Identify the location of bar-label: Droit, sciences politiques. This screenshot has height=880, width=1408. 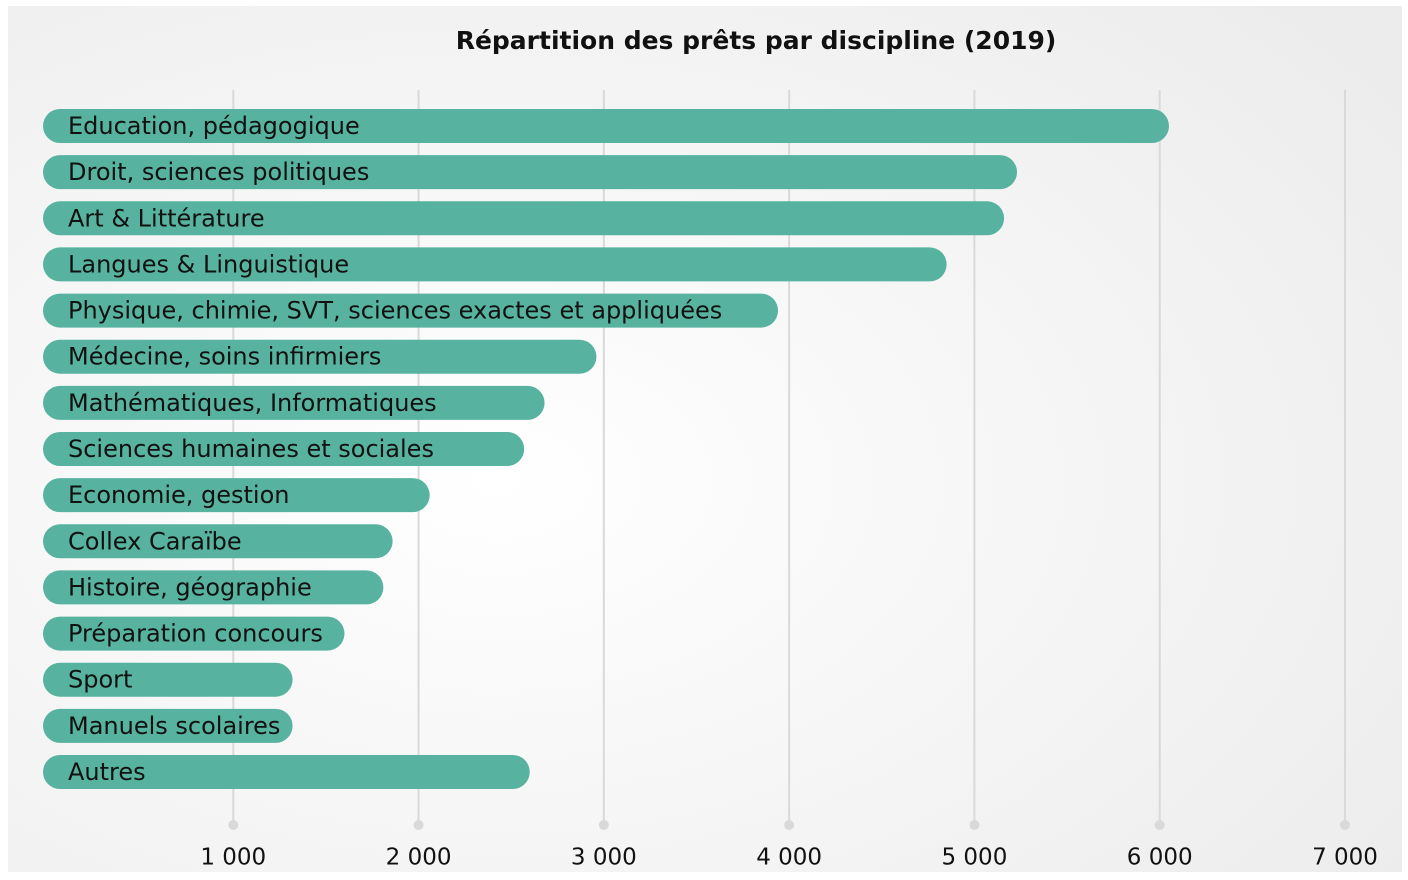
(218, 172).